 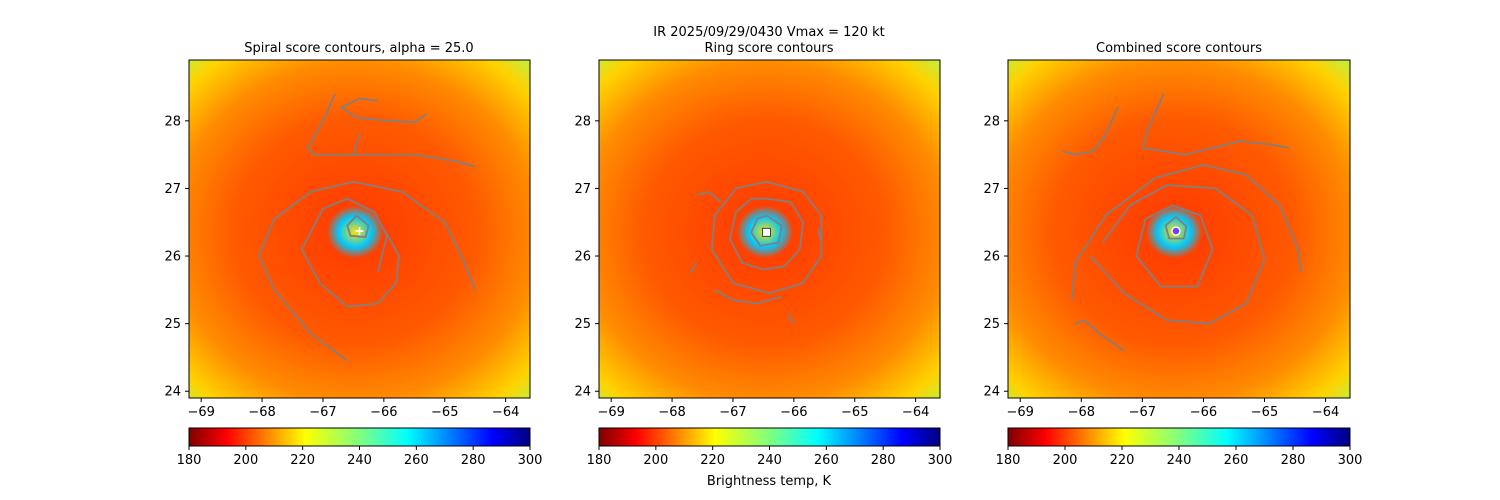 What do you see at coordinates (768, 32) in the screenshot?
I see `figure-suptitle: IR 2025/09/29/0430 Vmax = 120 kt` at bounding box center [768, 32].